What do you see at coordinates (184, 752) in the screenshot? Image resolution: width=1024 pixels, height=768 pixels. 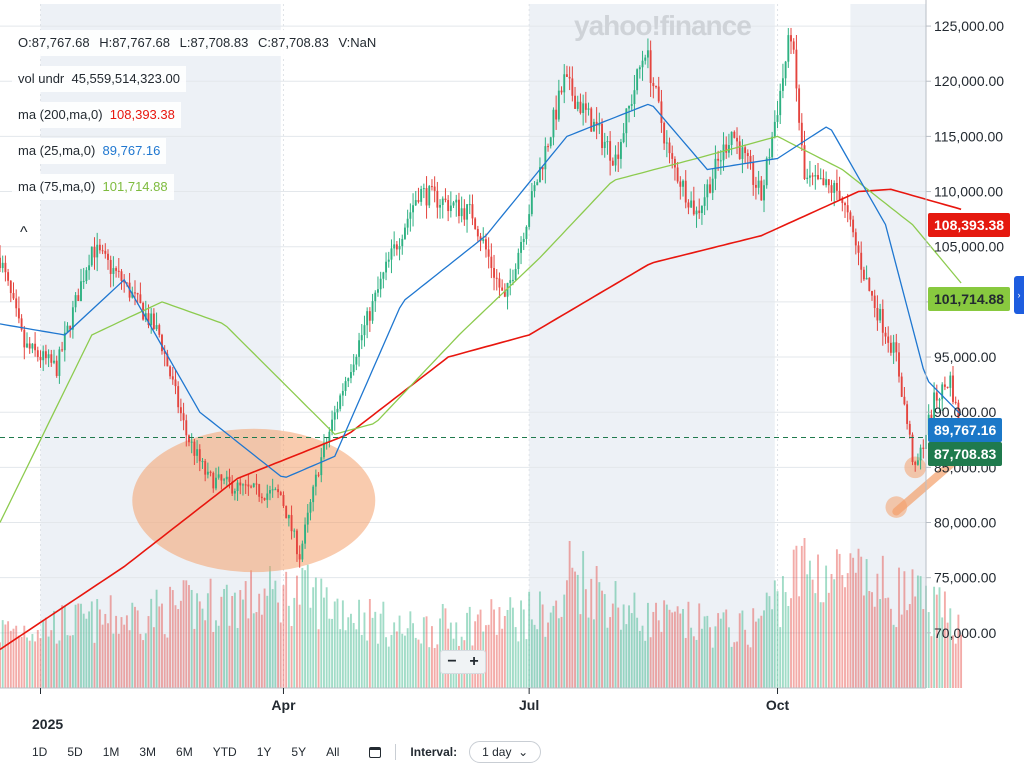 I see `range-button-6m: 6M` at bounding box center [184, 752].